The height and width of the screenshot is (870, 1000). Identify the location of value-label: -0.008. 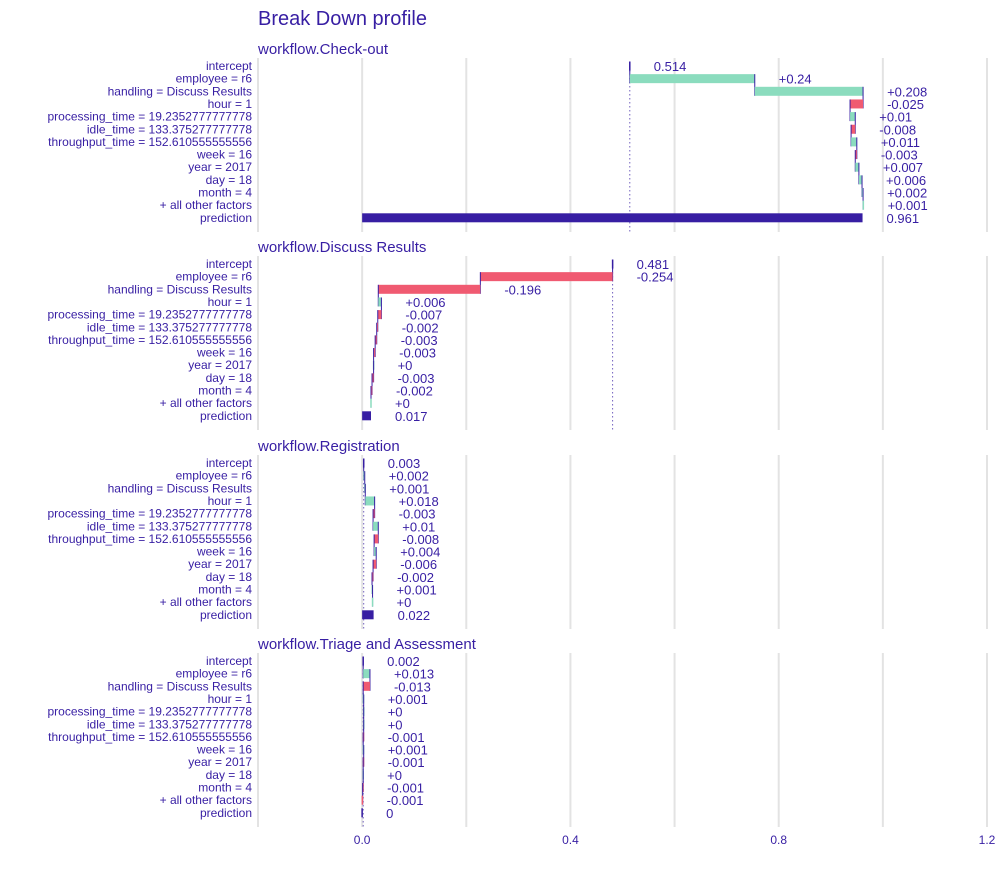
(420, 539).